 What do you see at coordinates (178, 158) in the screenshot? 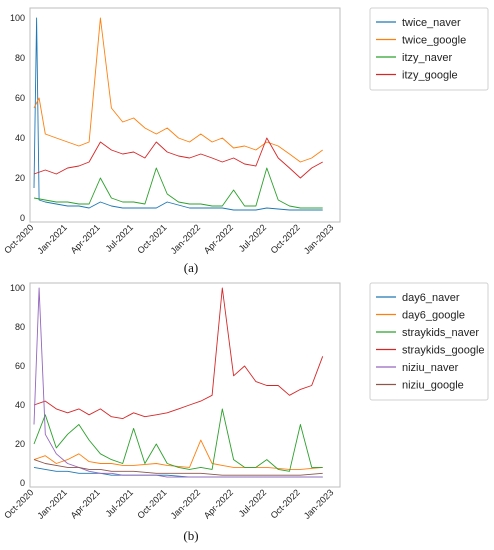
I see `series-line-itzy_google` at bounding box center [178, 158].